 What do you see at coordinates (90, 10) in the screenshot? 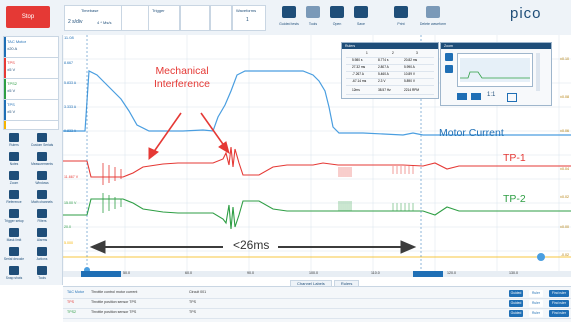
I see `timebase-label: Timebase` at bounding box center [90, 10].